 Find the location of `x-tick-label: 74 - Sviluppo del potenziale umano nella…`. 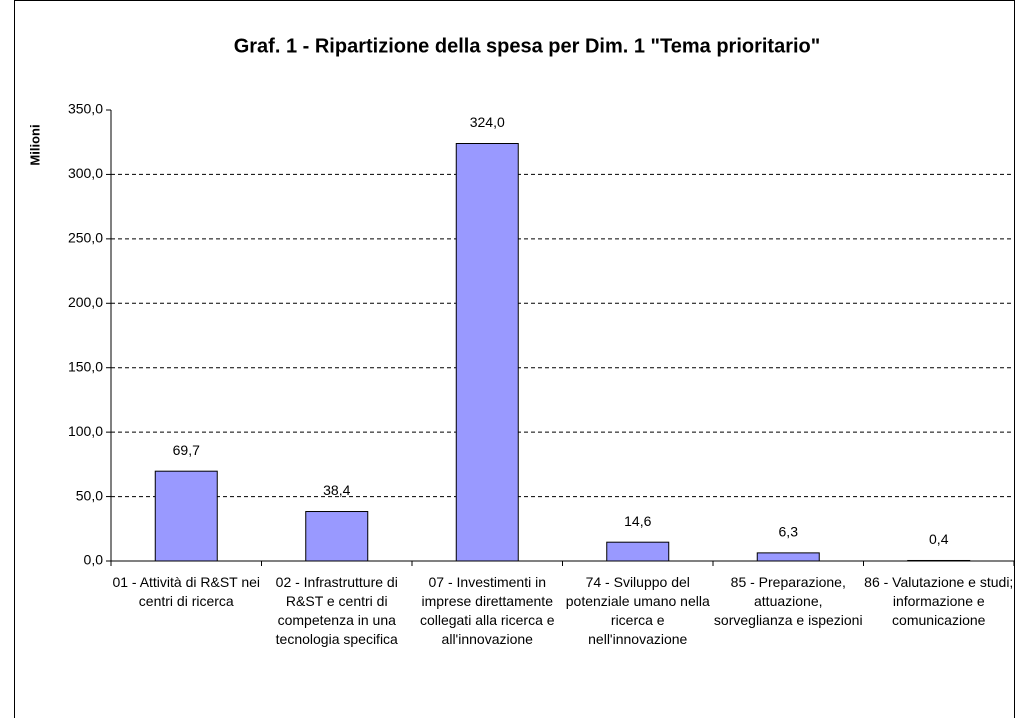

x-tick-label: 74 - Sviluppo del potenziale umano nella… is located at coordinates (637, 610).